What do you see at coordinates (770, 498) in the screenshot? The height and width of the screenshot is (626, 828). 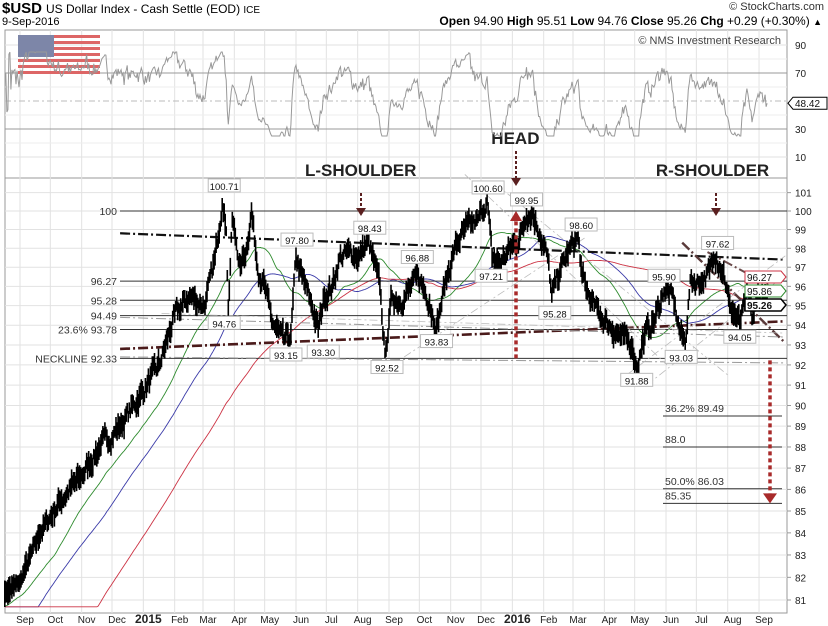 I see `arrow-down-icon` at bounding box center [770, 498].